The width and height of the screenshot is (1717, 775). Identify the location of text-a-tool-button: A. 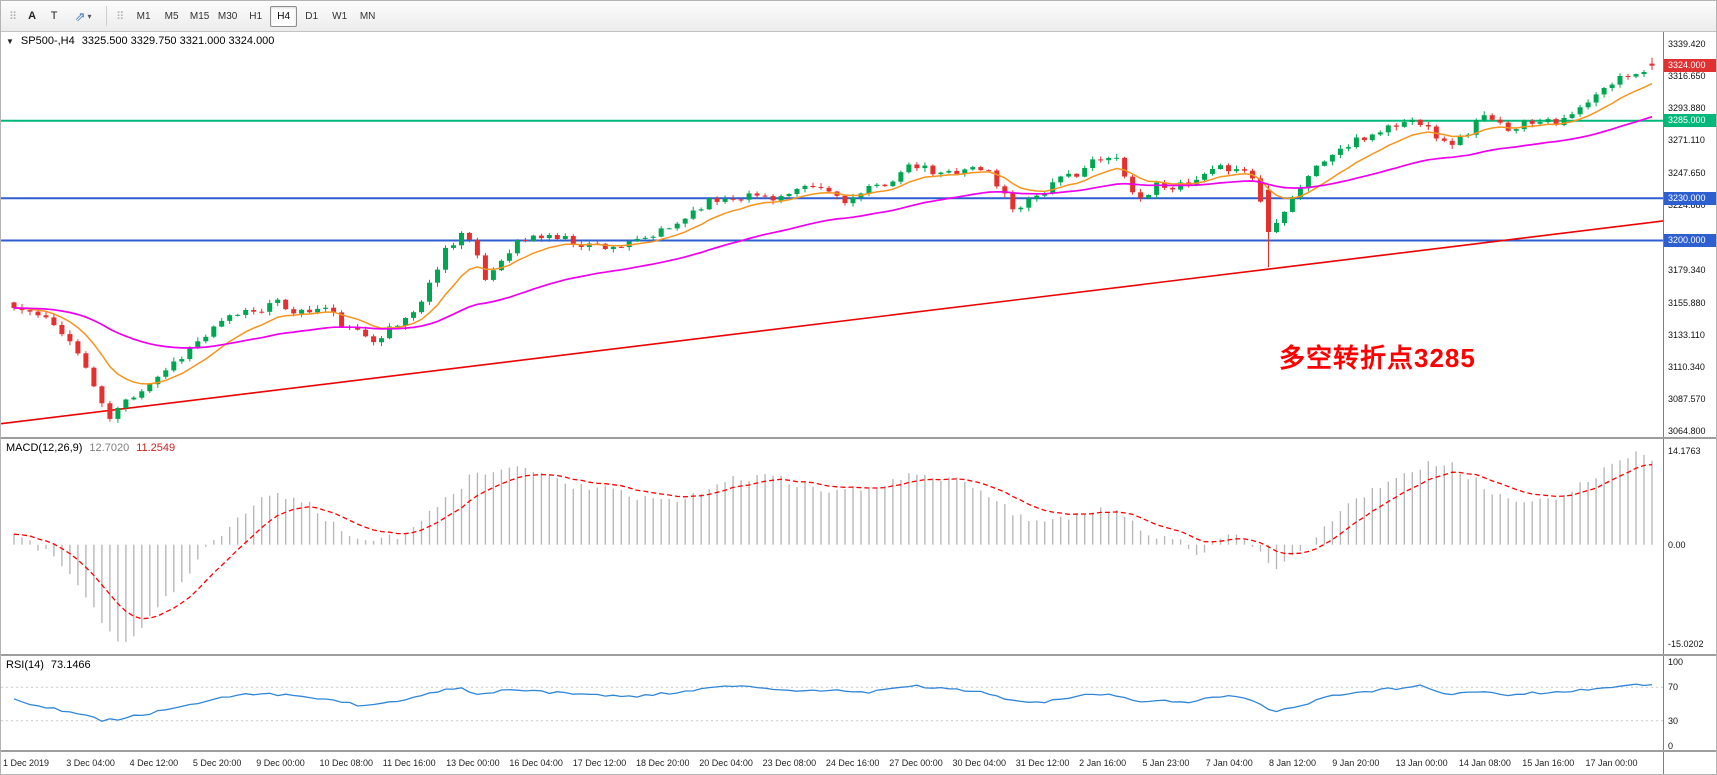
(32, 16).